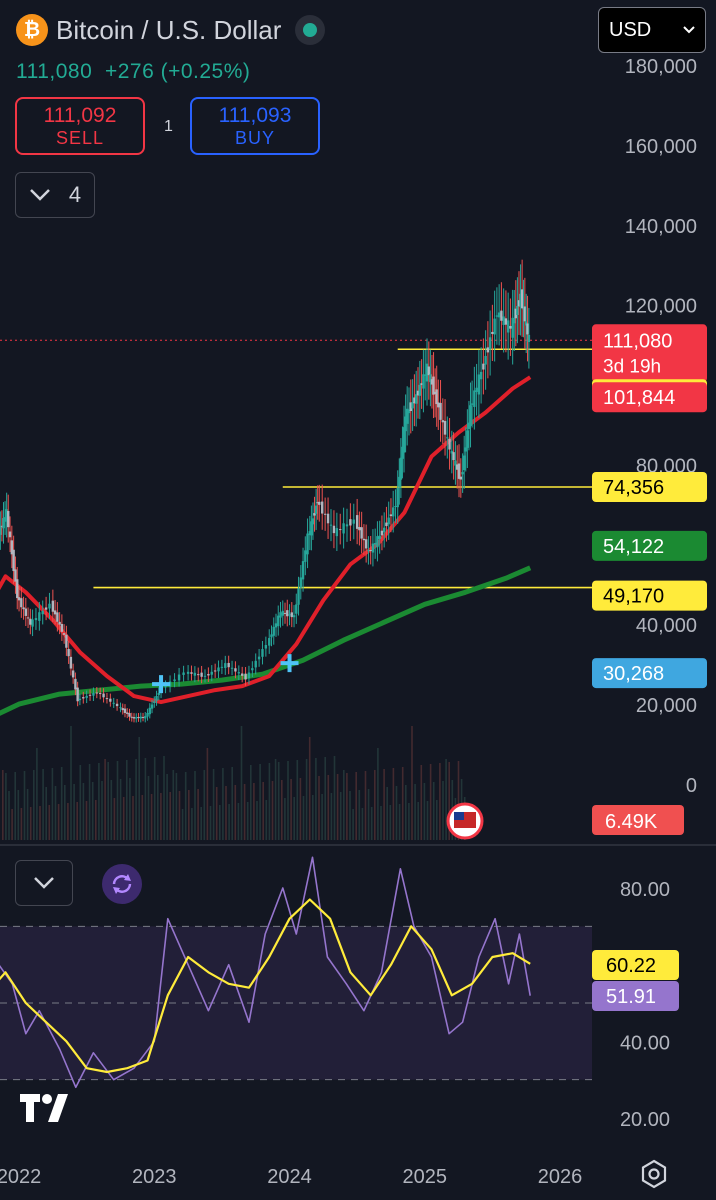 This screenshot has width=716, height=1200. I want to click on currency-select: USD, so click(652, 30).